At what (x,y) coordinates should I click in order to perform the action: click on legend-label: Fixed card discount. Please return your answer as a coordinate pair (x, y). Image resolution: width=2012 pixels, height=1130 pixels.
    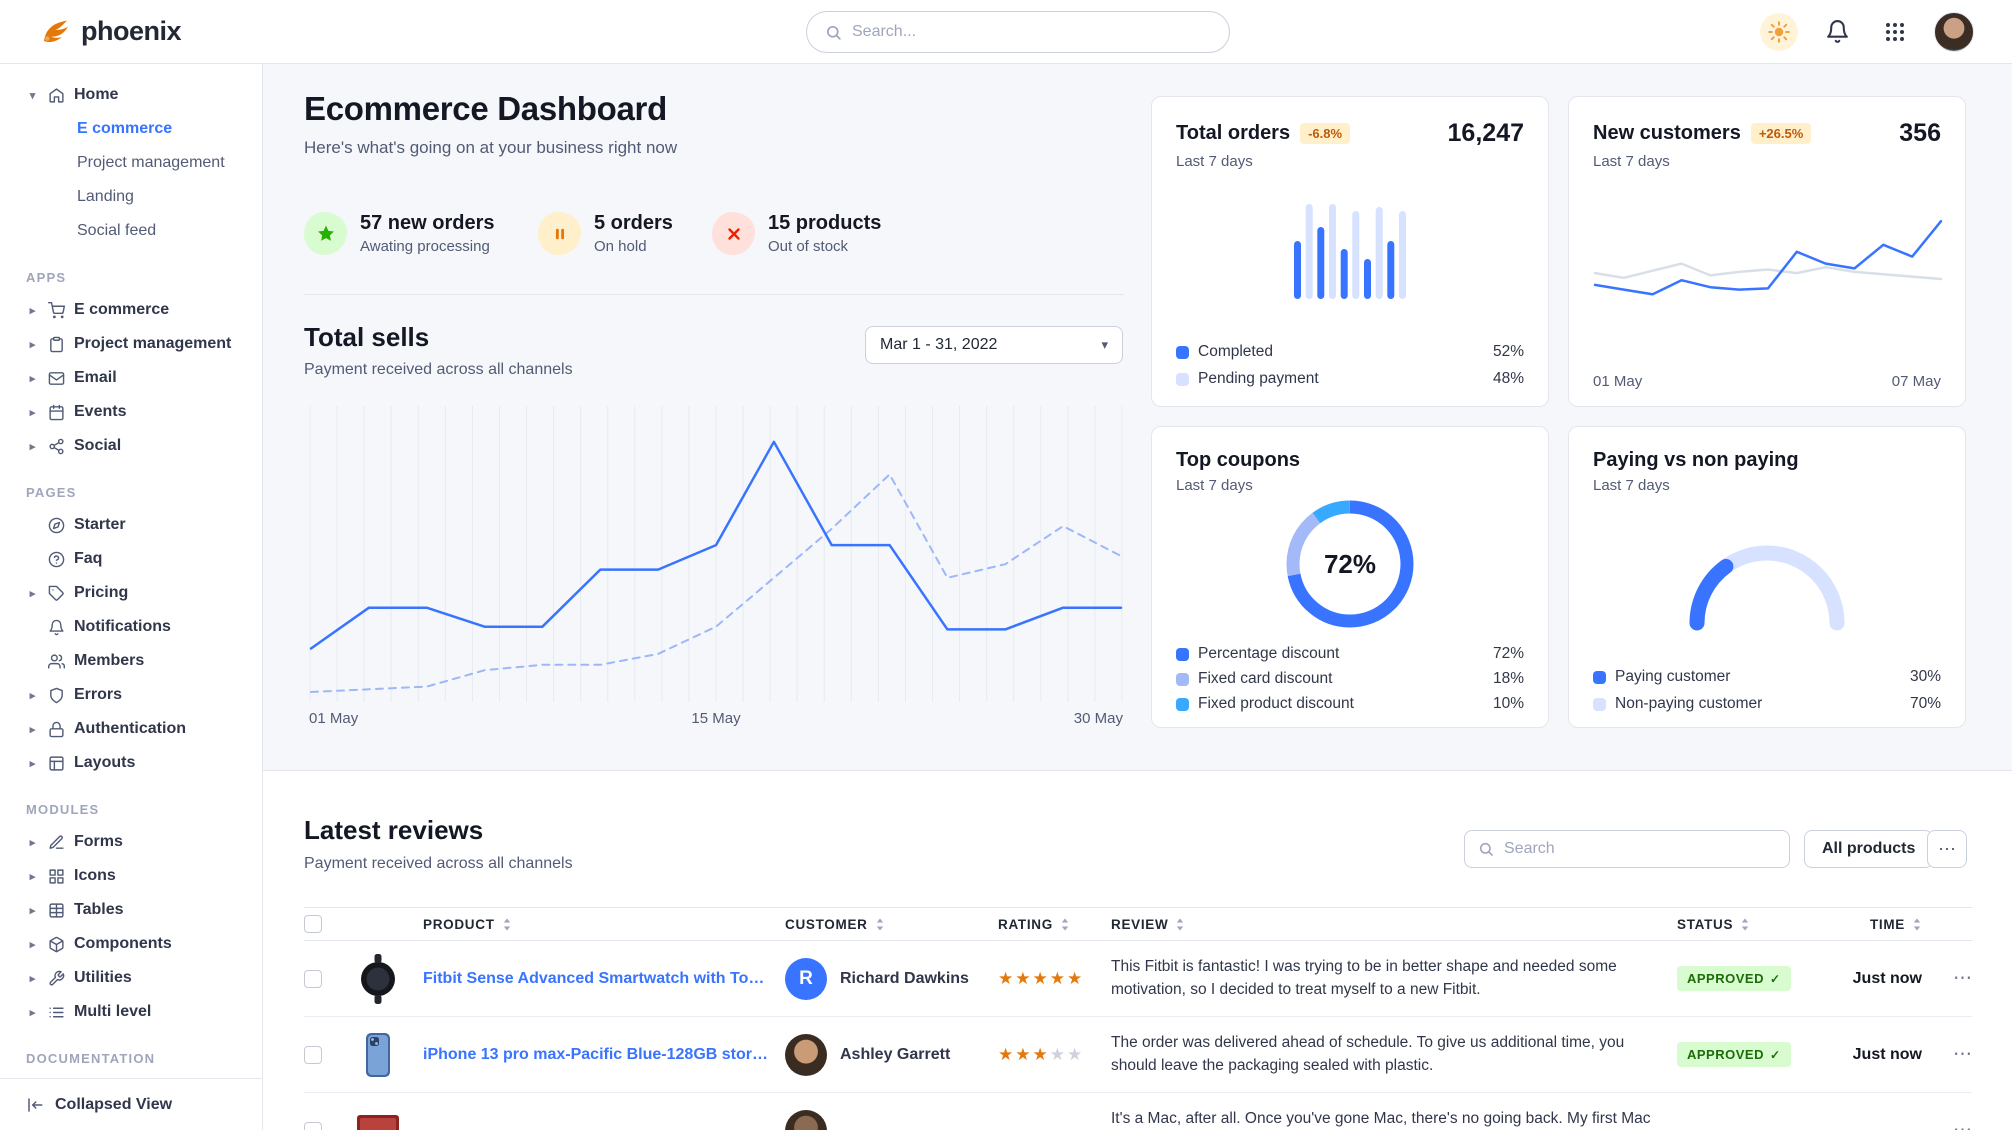
    Looking at the image, I should click on (1265, 678).